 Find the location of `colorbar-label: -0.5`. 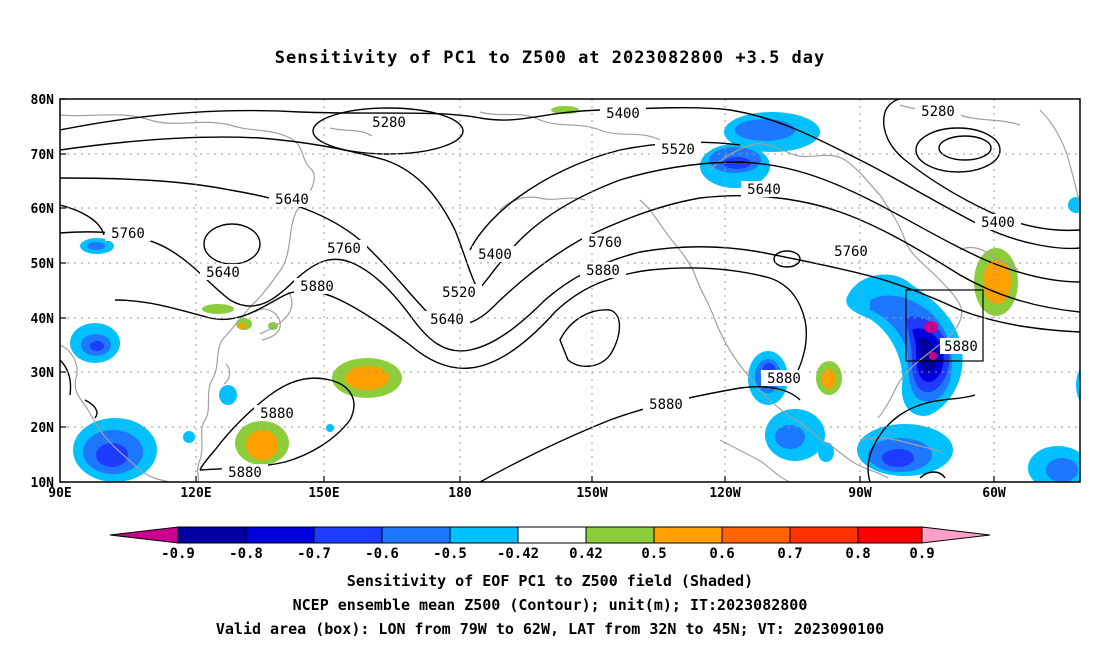

colorbar-label: -0.5 is located at coordinates (450, 554).